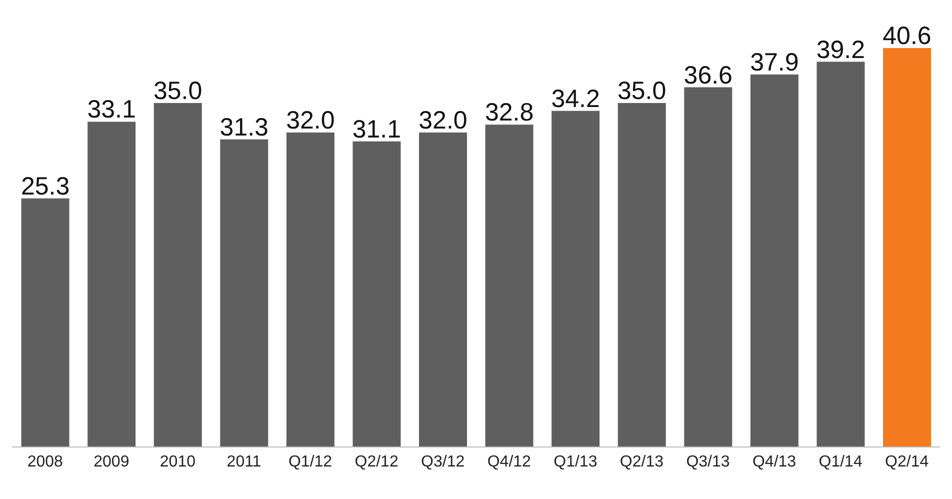 This screenshot has height=499, width=952. I want to click on data-label: 32.8, so click(509, 112).